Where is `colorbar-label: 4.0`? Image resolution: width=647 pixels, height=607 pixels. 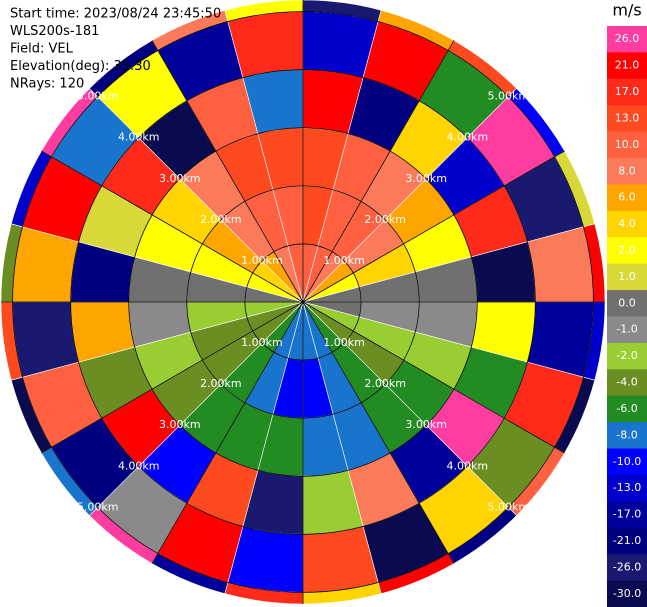 colorbar-label: 4.0 is located at coordinates (627, 223).